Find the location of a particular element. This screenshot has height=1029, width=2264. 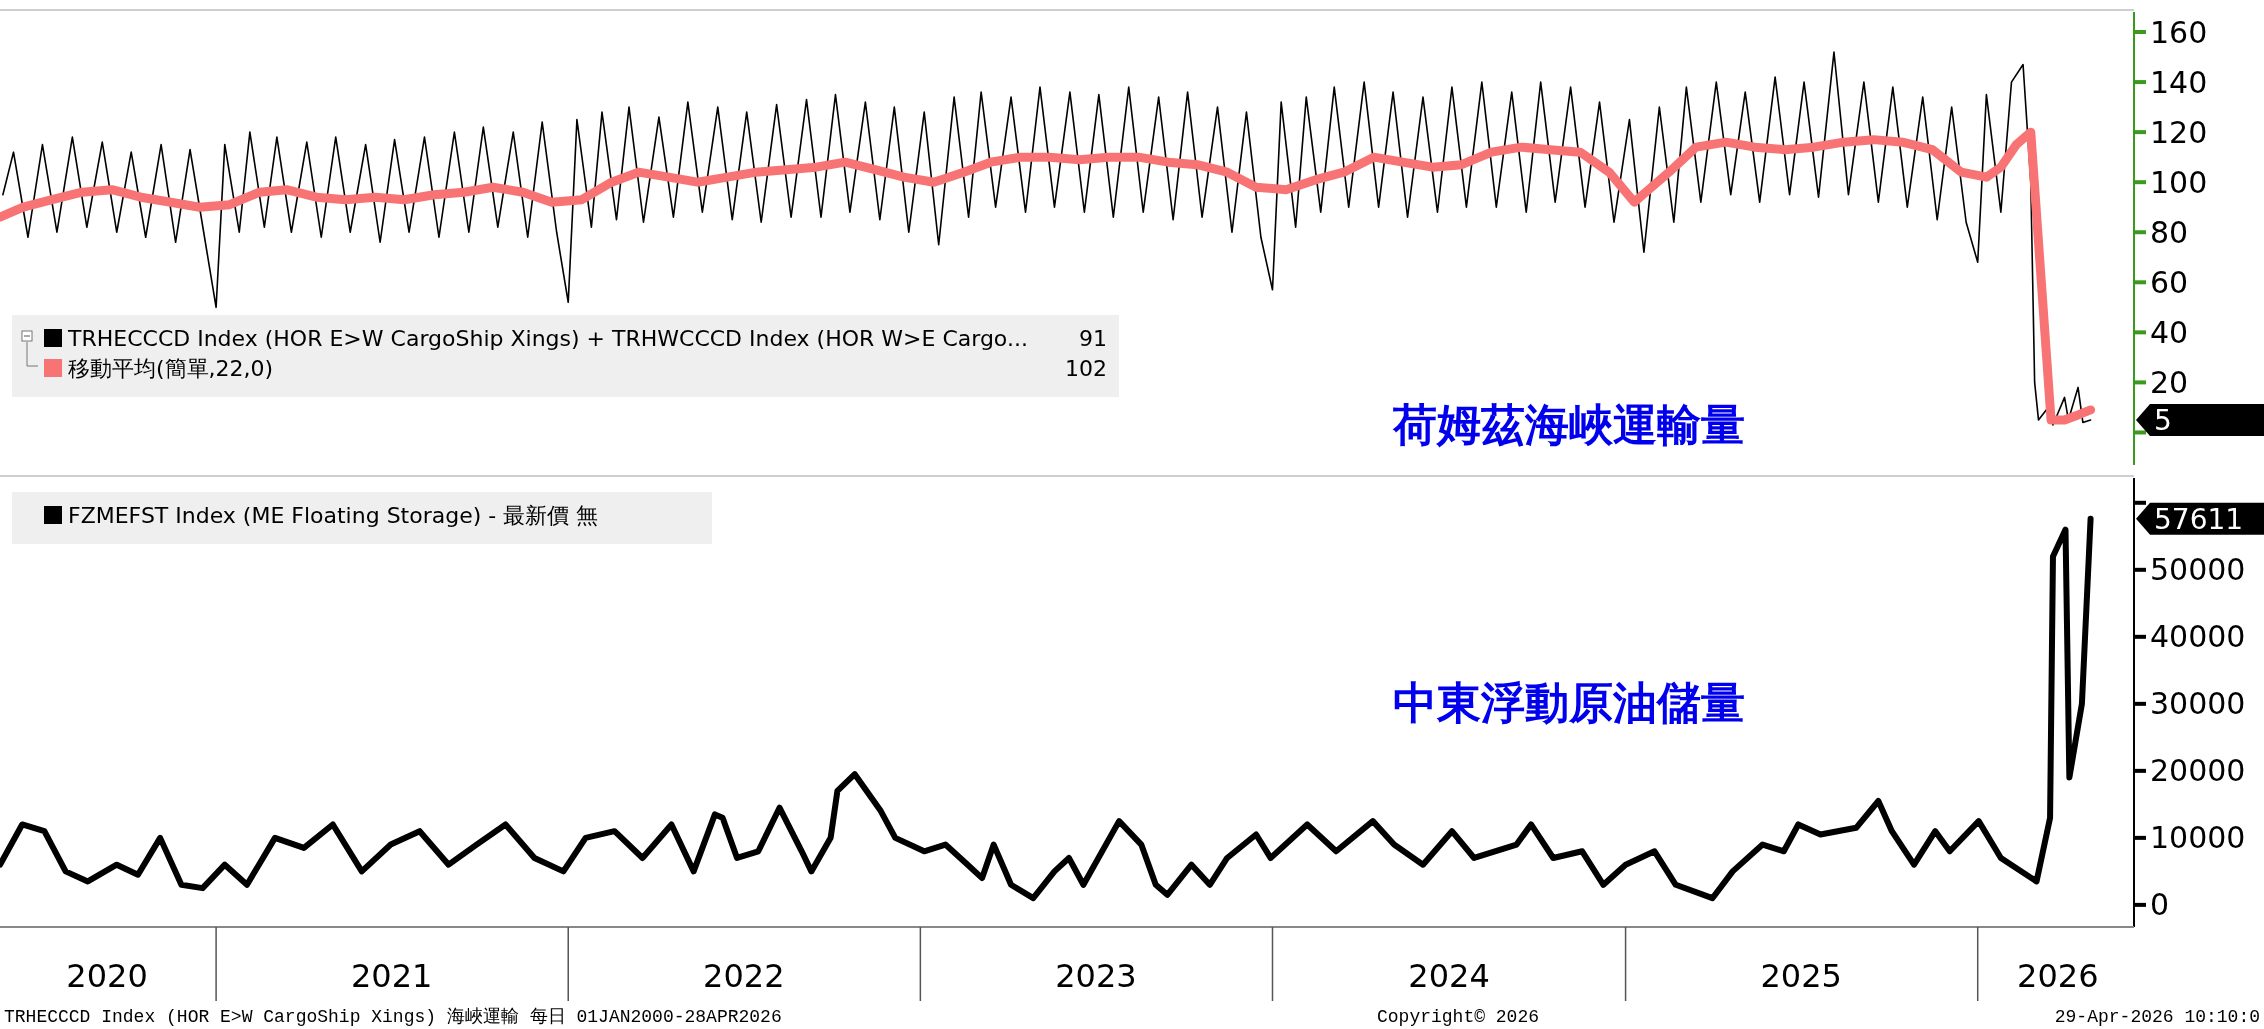

text: Copyright© 2026 is located at coordinates (1458, 1017).